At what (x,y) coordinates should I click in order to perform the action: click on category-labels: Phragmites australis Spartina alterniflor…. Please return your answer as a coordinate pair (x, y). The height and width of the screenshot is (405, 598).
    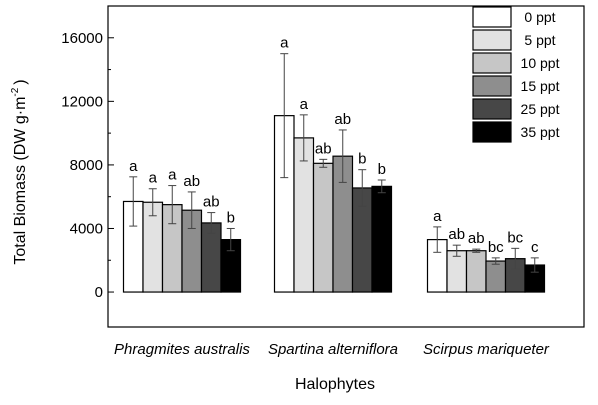
    Looking at the image, I should click on (332, 349).